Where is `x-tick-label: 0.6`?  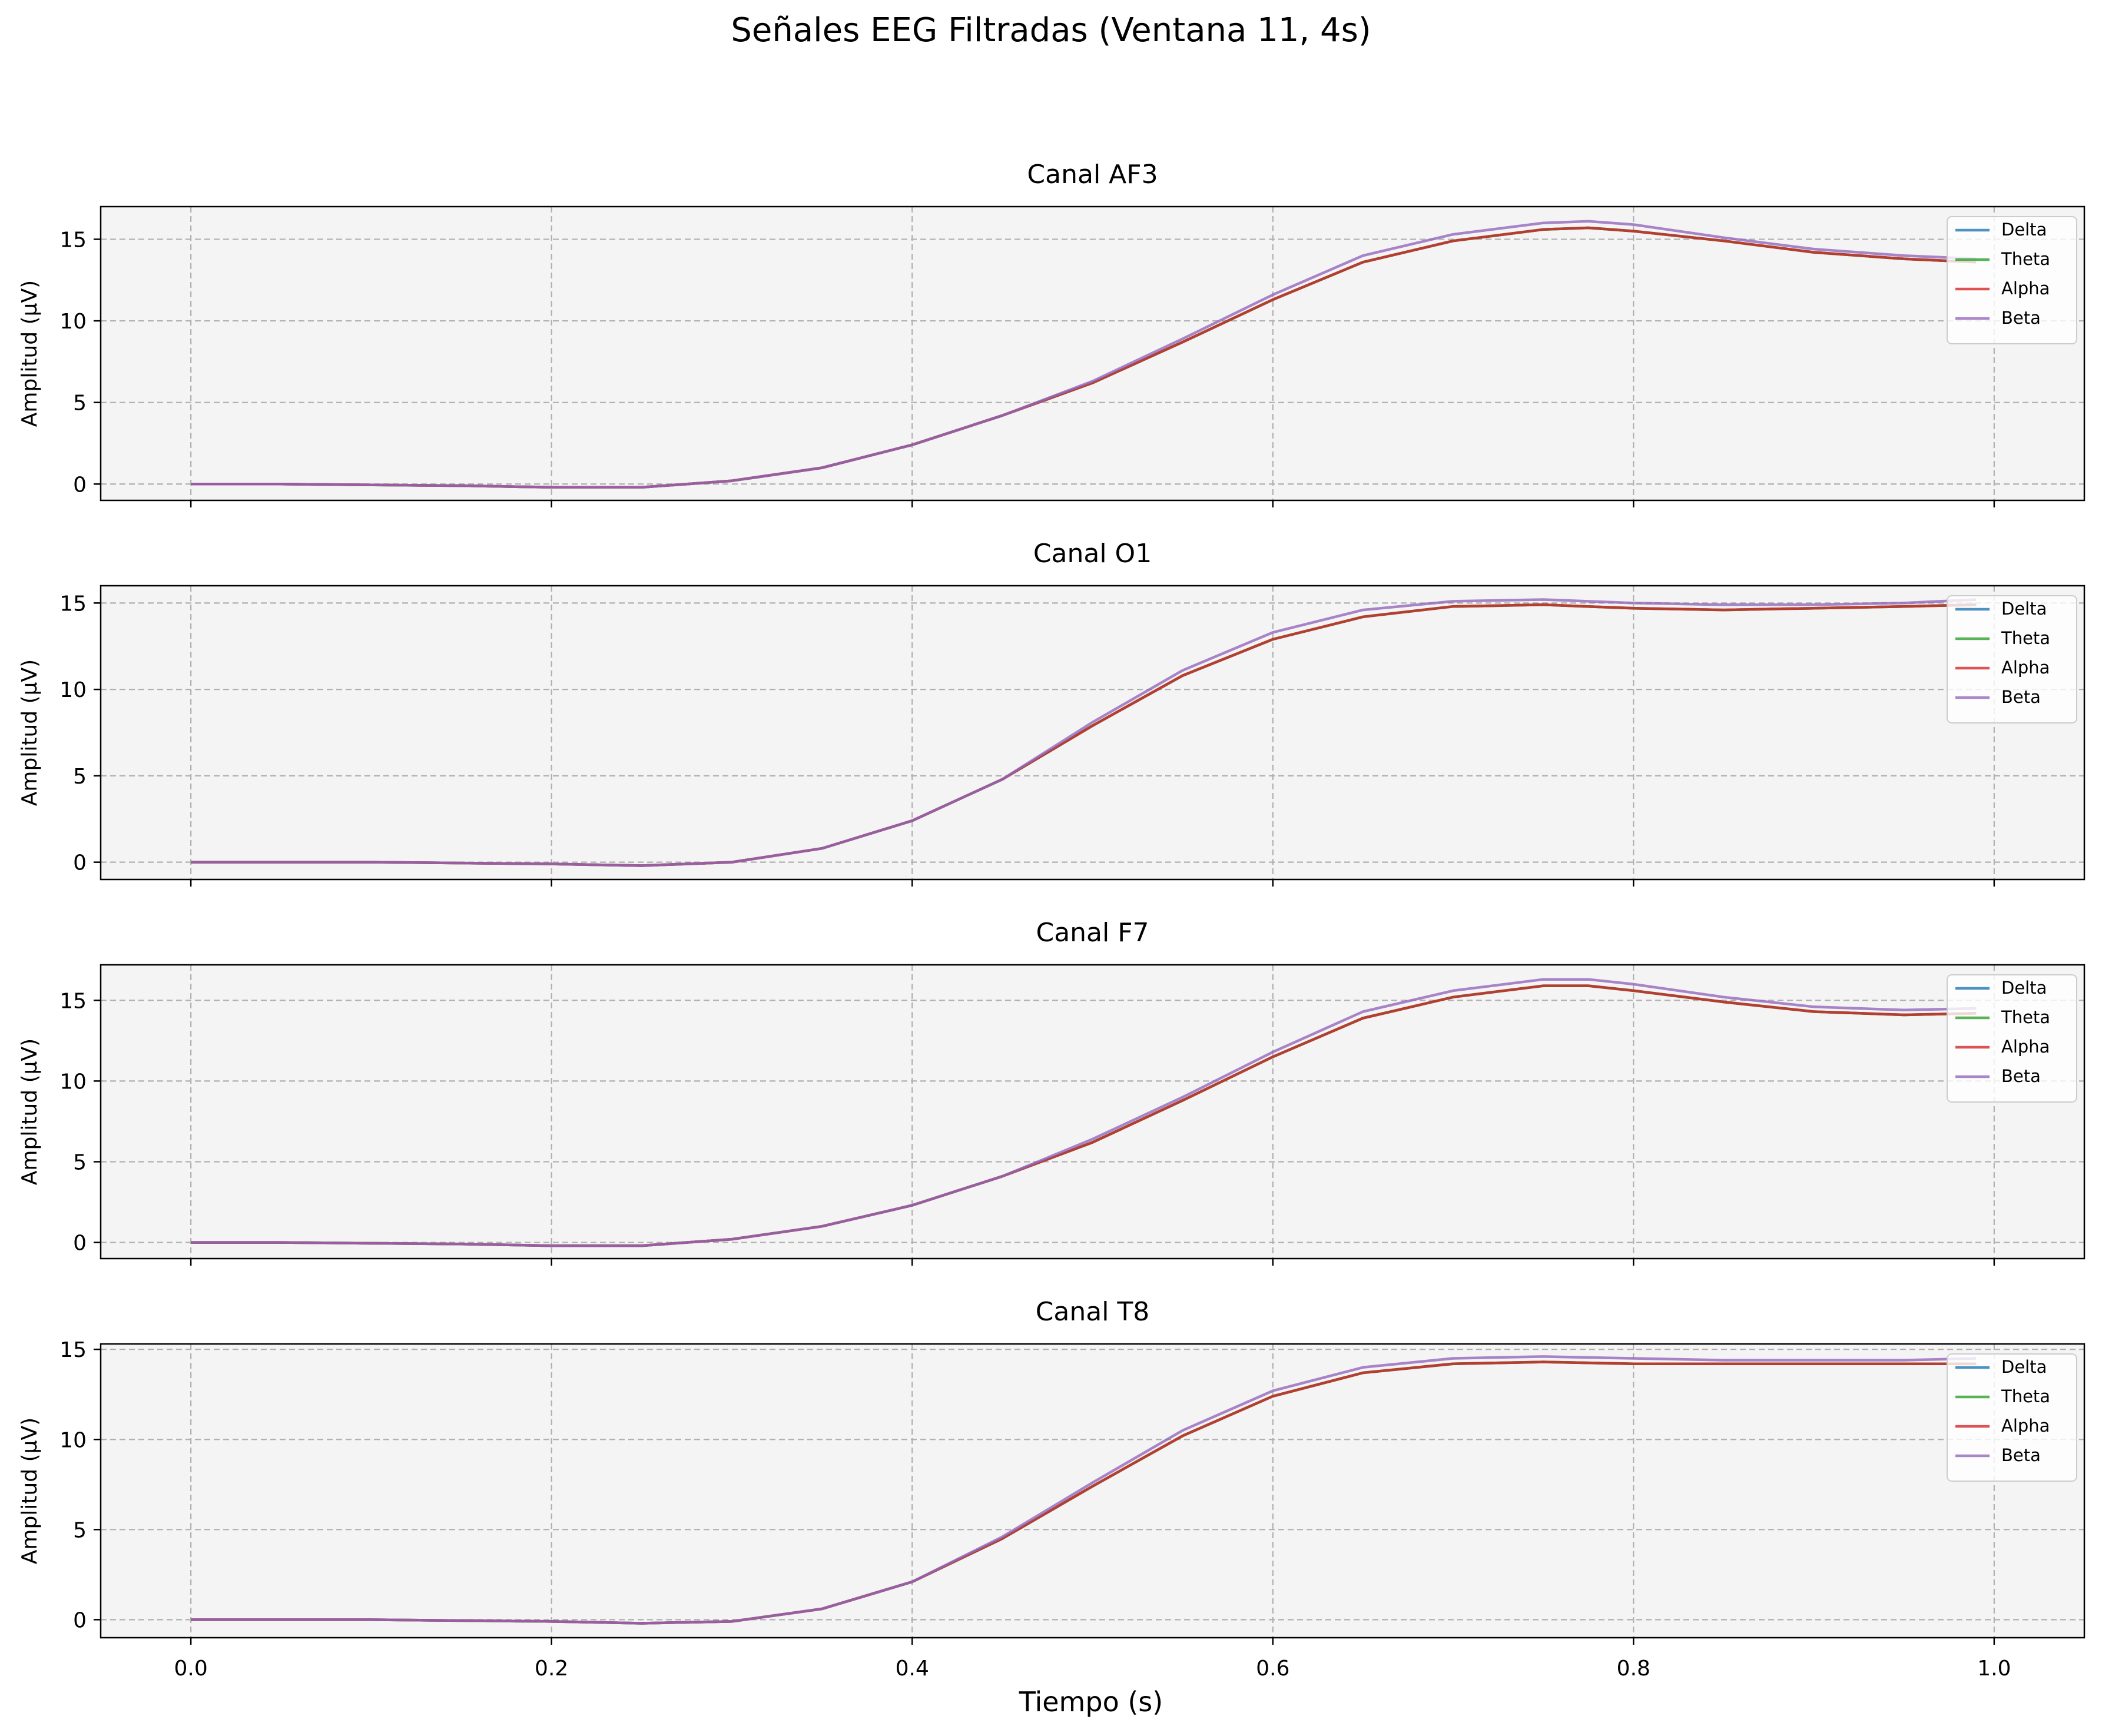
x-tick-label: 0.6 is located at coordinates (1272, 1669).